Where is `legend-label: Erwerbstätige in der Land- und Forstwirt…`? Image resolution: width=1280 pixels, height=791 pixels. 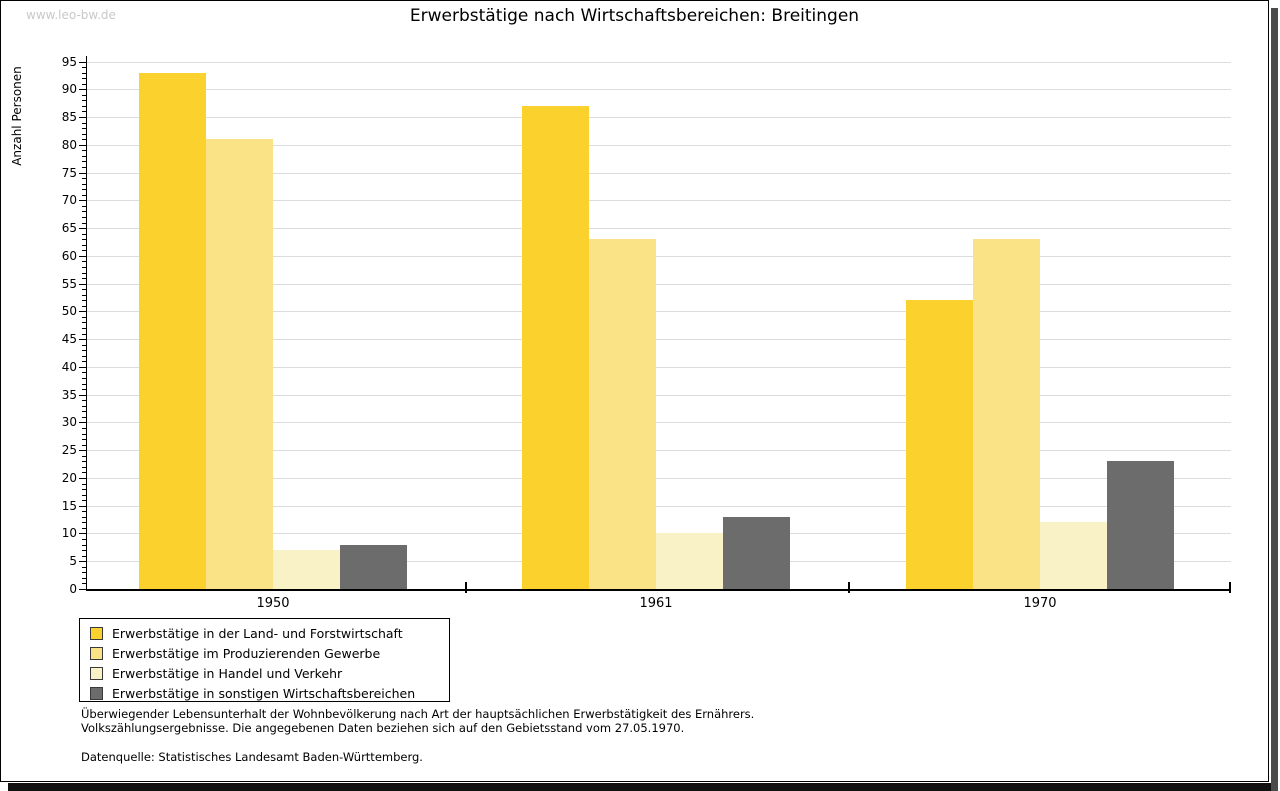 legend-label: Erwerbstätige in der Land- und Forstwirt… is located at coordinates (257, 633).